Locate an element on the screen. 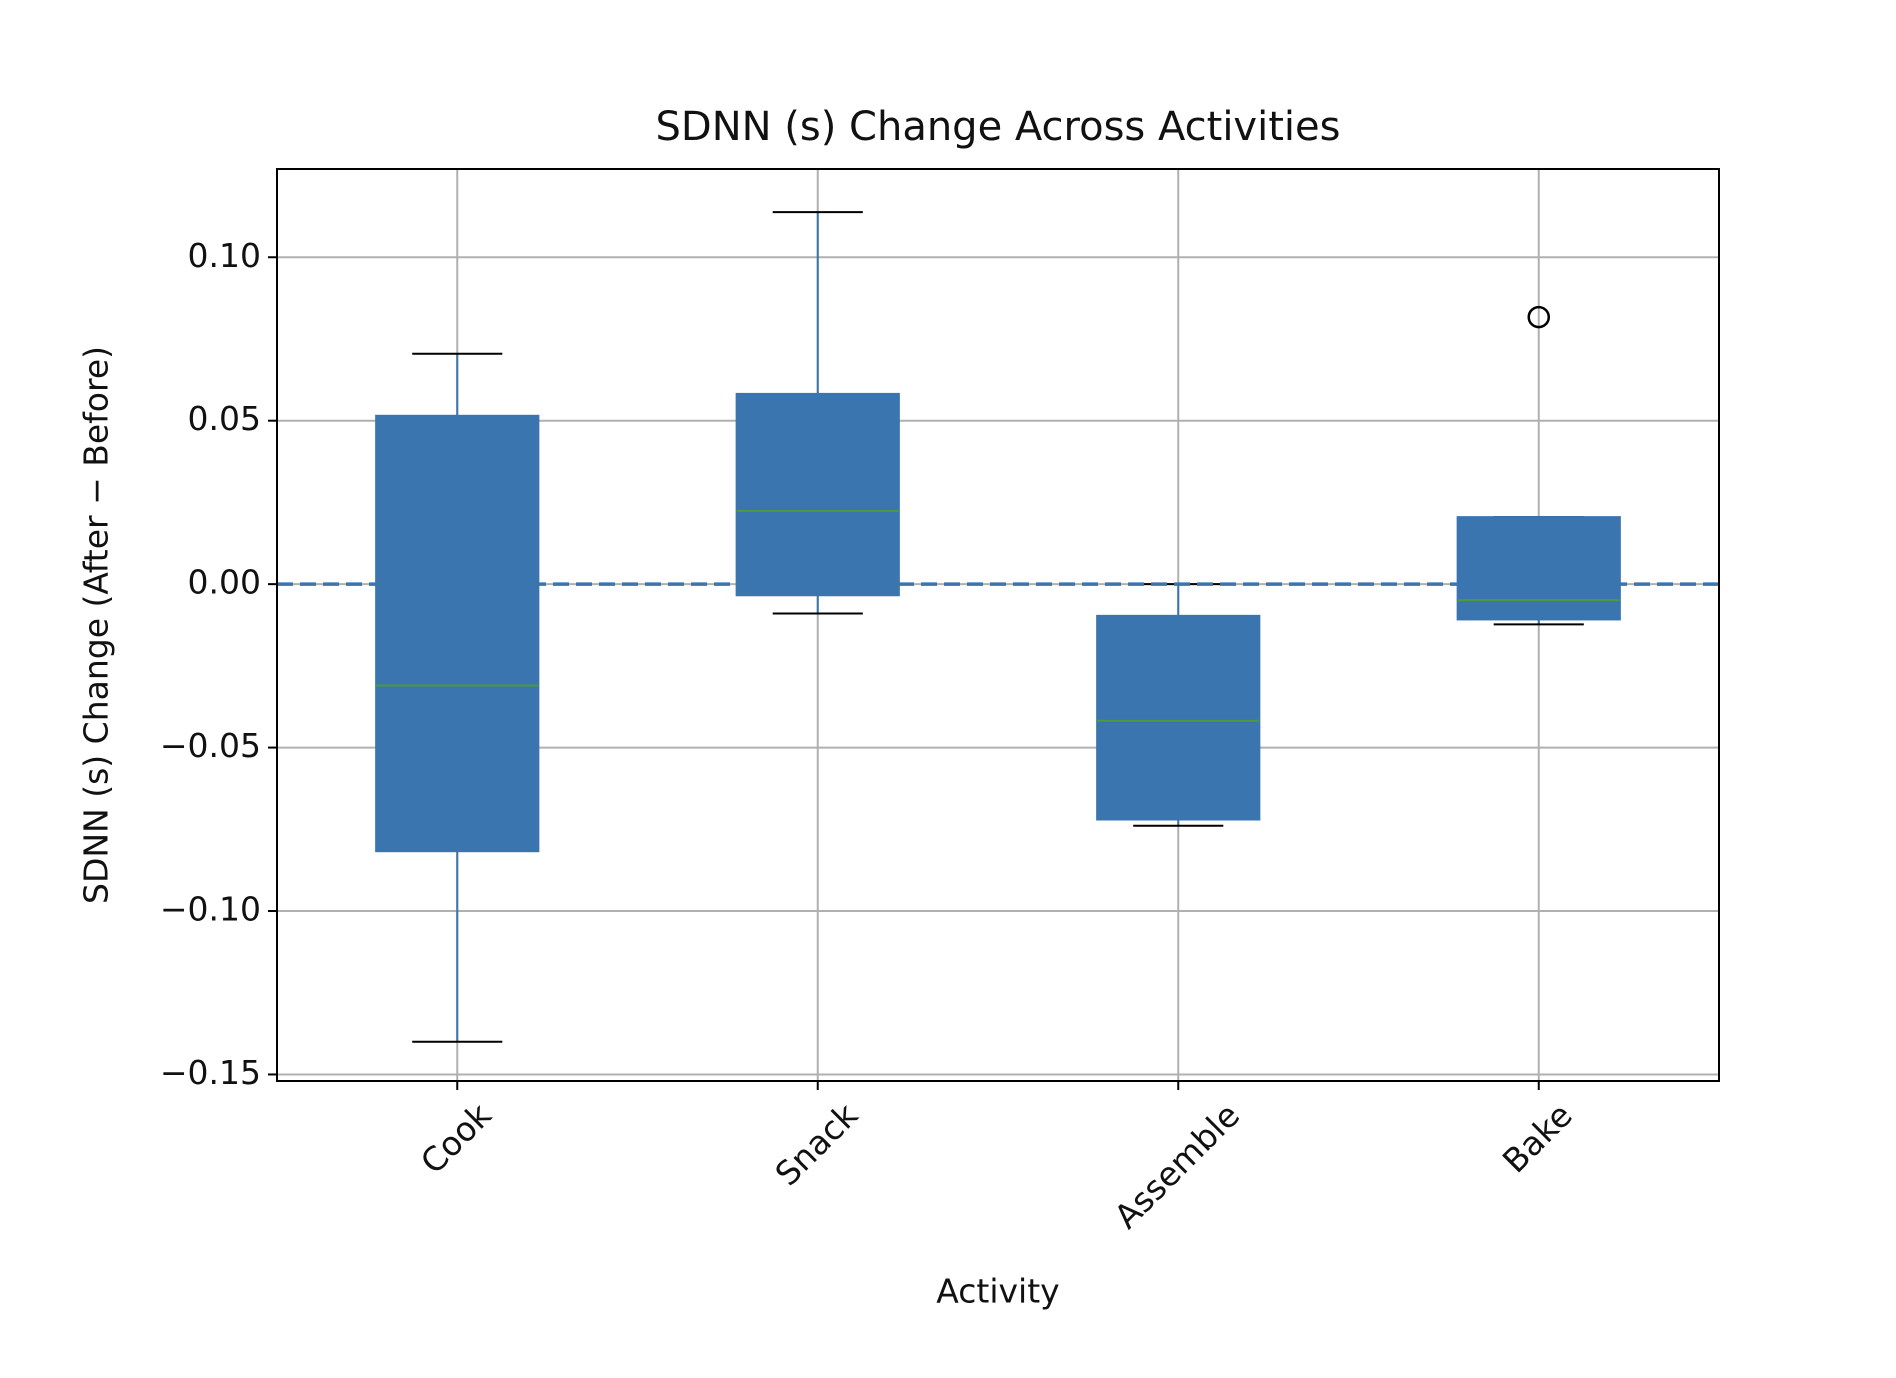 This screenshot has height=1378, width=1896. chart-title: SDNN (s) Change Across Activities is located at coordinates (998, 127).